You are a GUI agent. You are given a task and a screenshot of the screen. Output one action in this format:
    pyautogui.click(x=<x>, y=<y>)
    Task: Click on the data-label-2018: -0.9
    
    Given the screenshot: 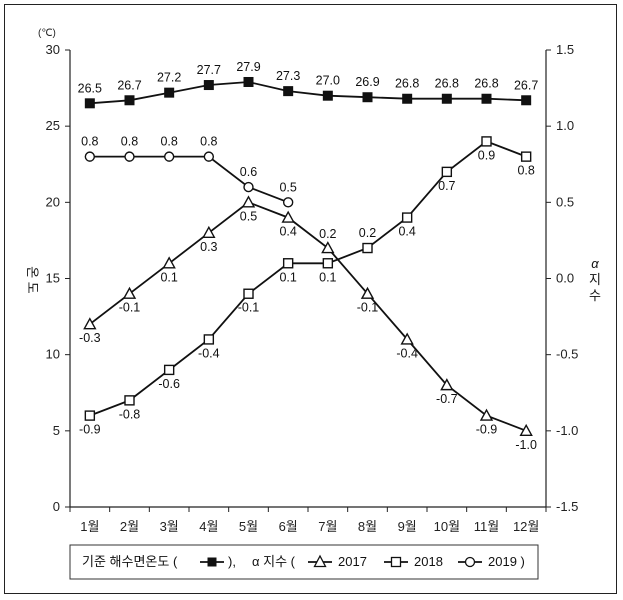 What is the action you would take?
    pyautogui.click(x=90, y=430)
    